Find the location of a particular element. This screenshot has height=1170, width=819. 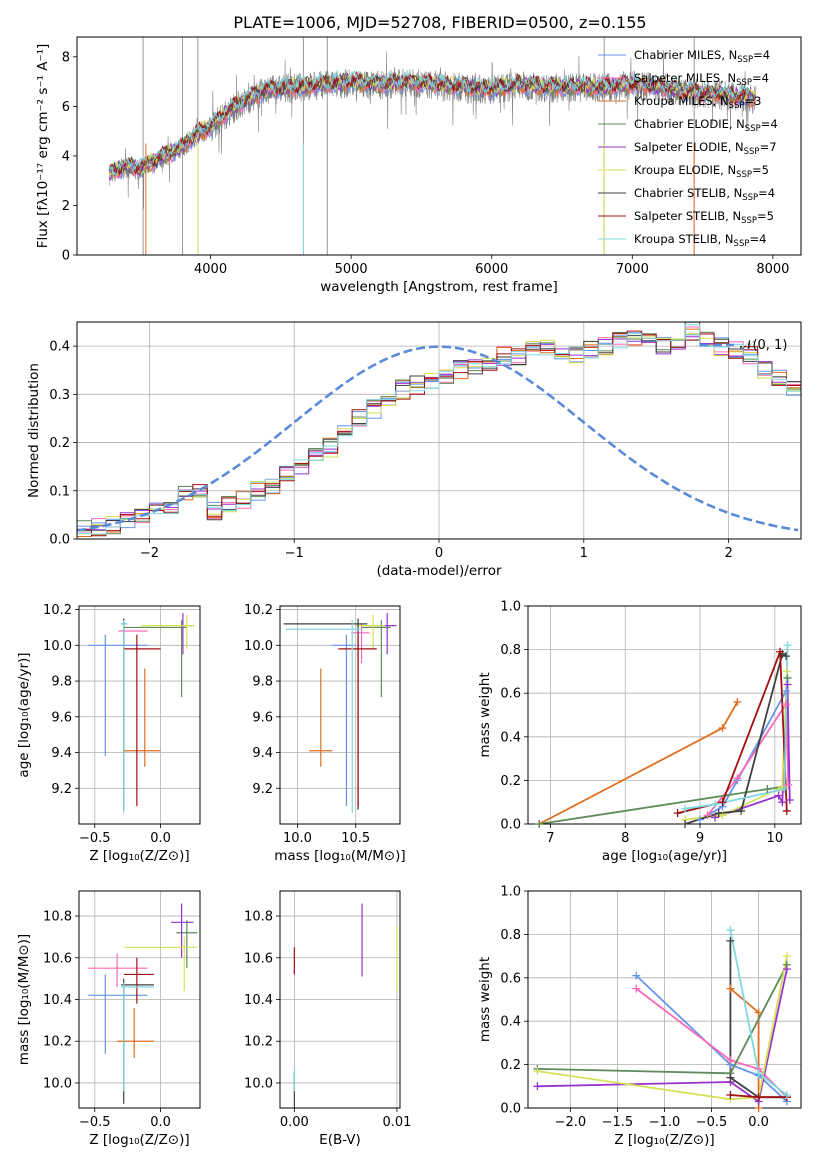

y-tick-label: 2 is located at coordinates (66, 206).